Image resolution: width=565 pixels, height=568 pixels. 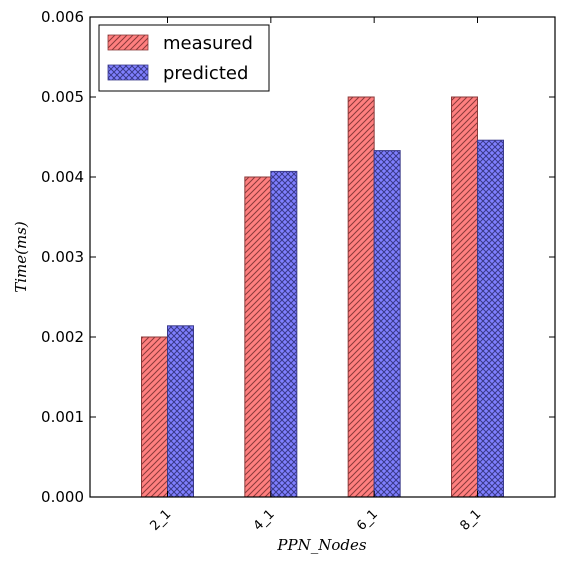 I want to click on y-tick-label: 0.001, so click(x=62, y=417).